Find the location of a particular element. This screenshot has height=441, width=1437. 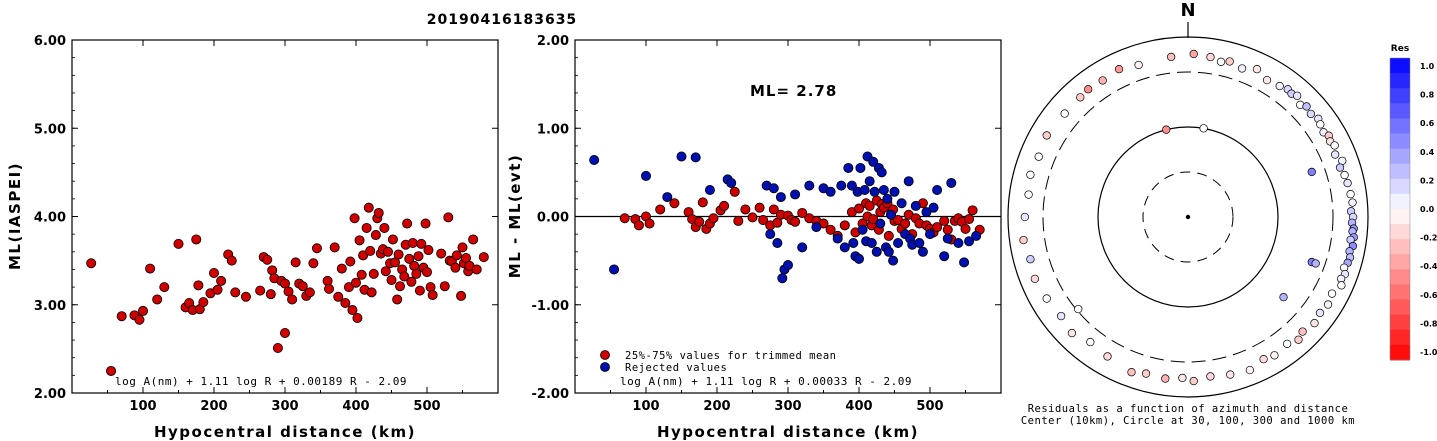

x-axis-label: Hypocentral distance (km) is located at coordinates (788, 432).